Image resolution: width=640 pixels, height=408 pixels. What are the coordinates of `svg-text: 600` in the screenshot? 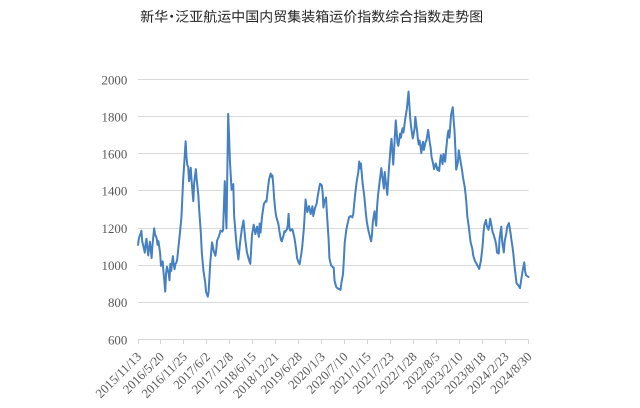 It's located at (117, 340).